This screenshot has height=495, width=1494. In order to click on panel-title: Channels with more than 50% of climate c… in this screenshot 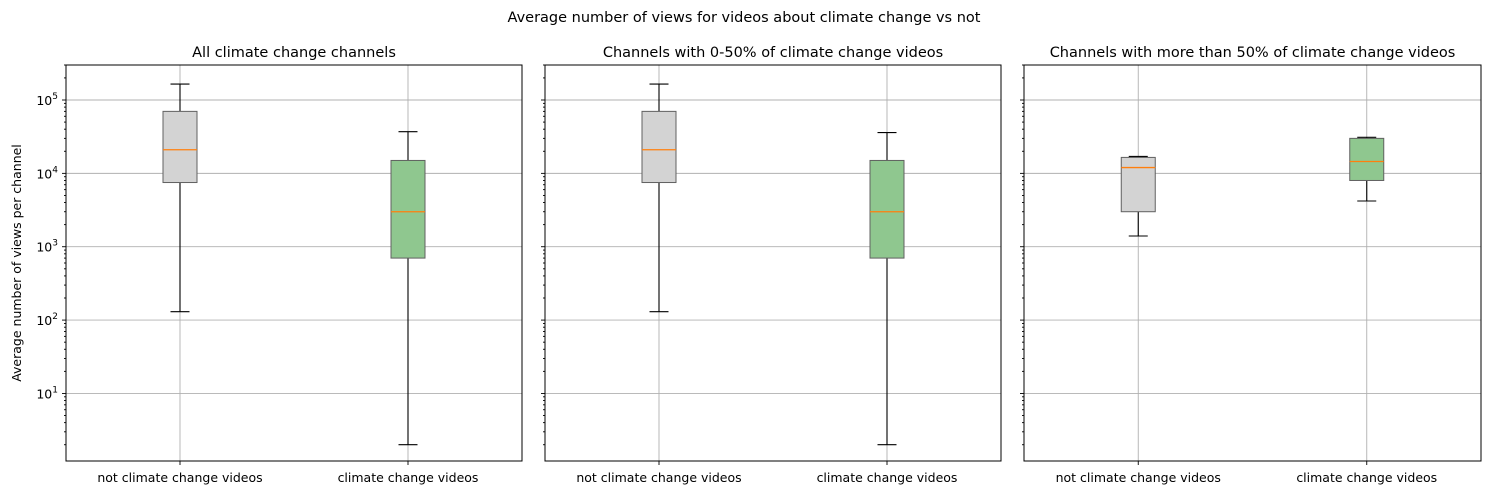, I will do `click(1253, 53)`.